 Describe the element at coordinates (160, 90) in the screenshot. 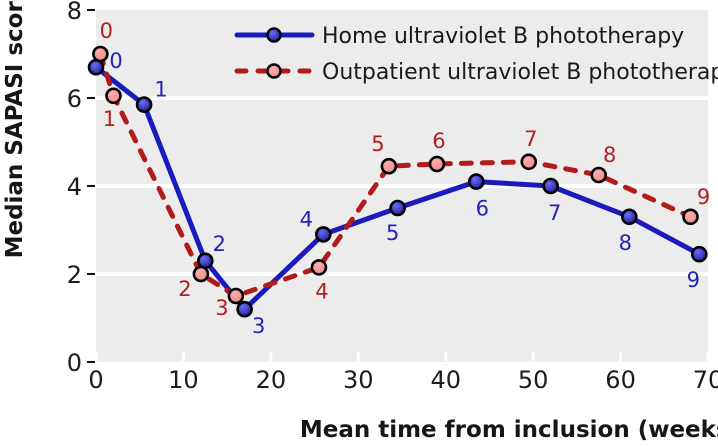

I see `point-label-home-1: 1` at that location.